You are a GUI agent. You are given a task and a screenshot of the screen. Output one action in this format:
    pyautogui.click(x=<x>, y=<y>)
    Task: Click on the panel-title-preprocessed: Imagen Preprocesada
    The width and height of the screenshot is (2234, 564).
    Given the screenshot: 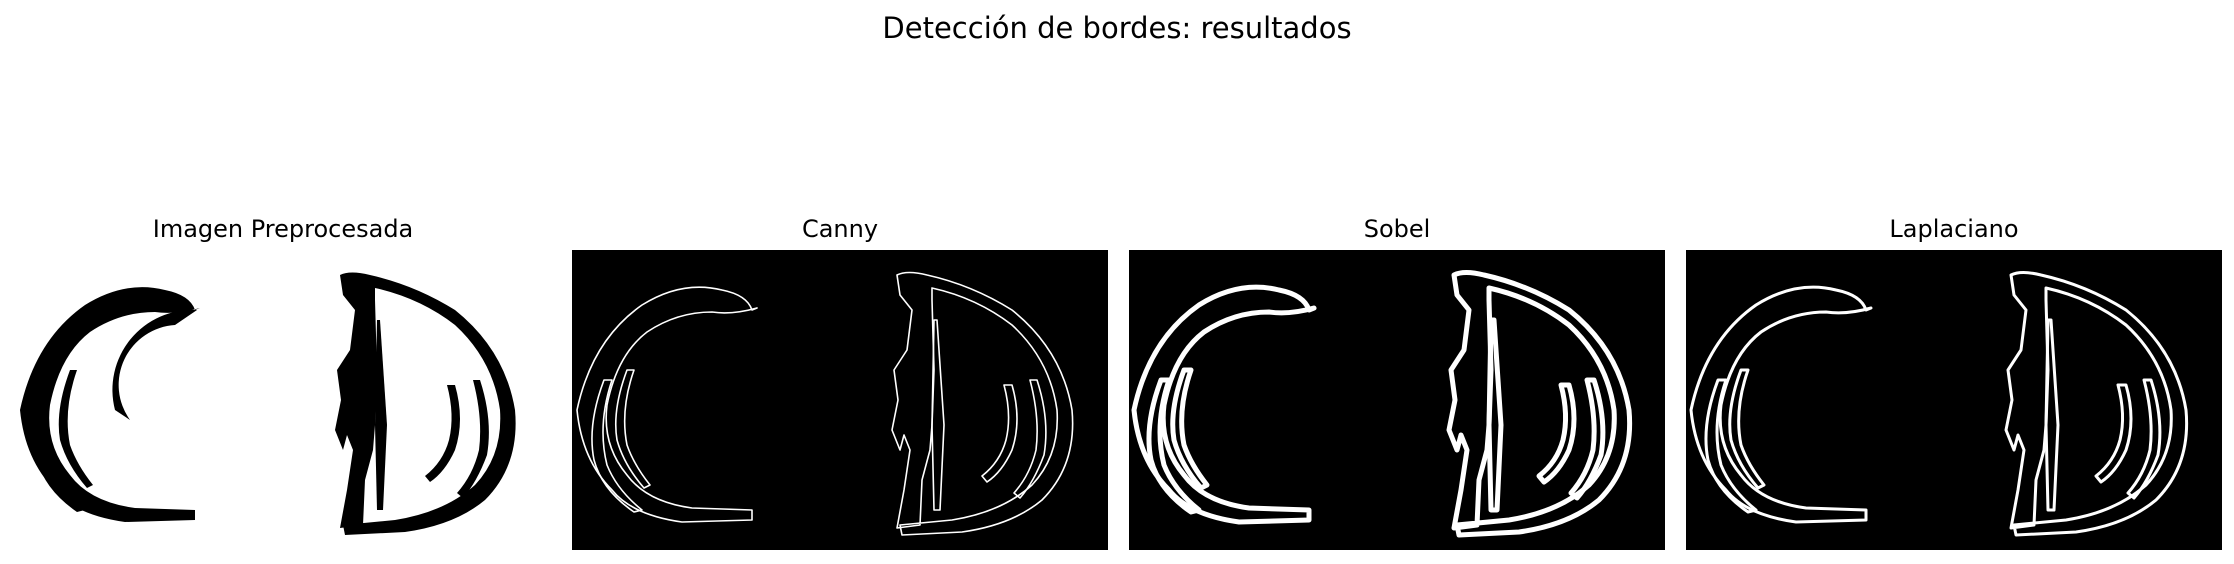 What is the action you would take?
    pyautogui.click(x=283, y=229)
    